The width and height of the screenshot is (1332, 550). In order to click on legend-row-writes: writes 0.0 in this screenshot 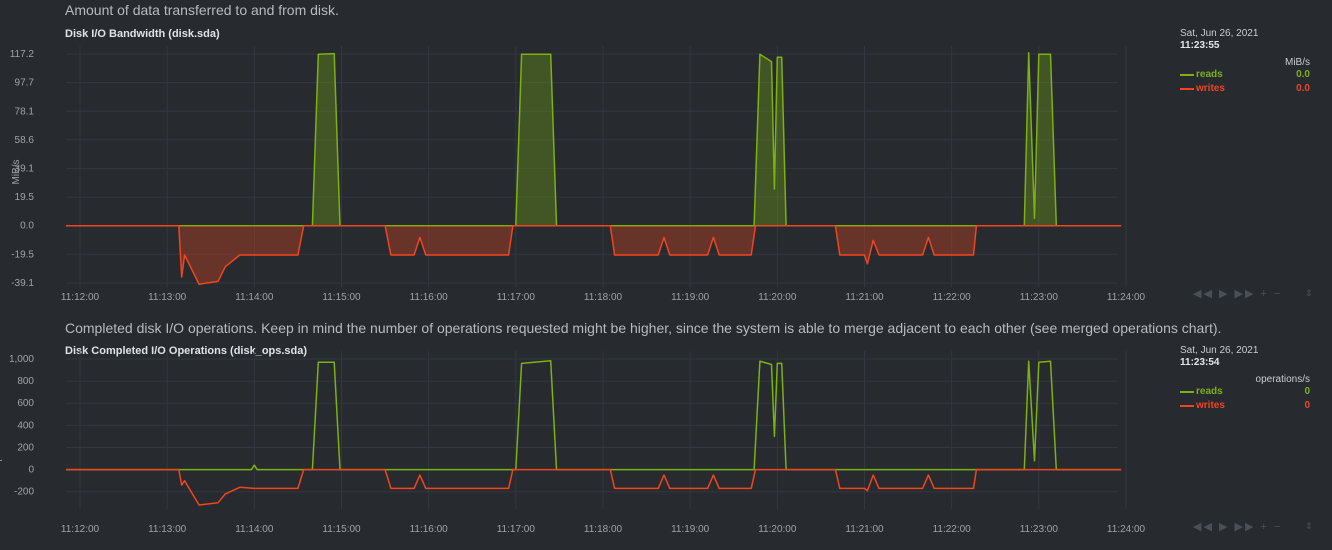, I will do `click(1245, 89)`.